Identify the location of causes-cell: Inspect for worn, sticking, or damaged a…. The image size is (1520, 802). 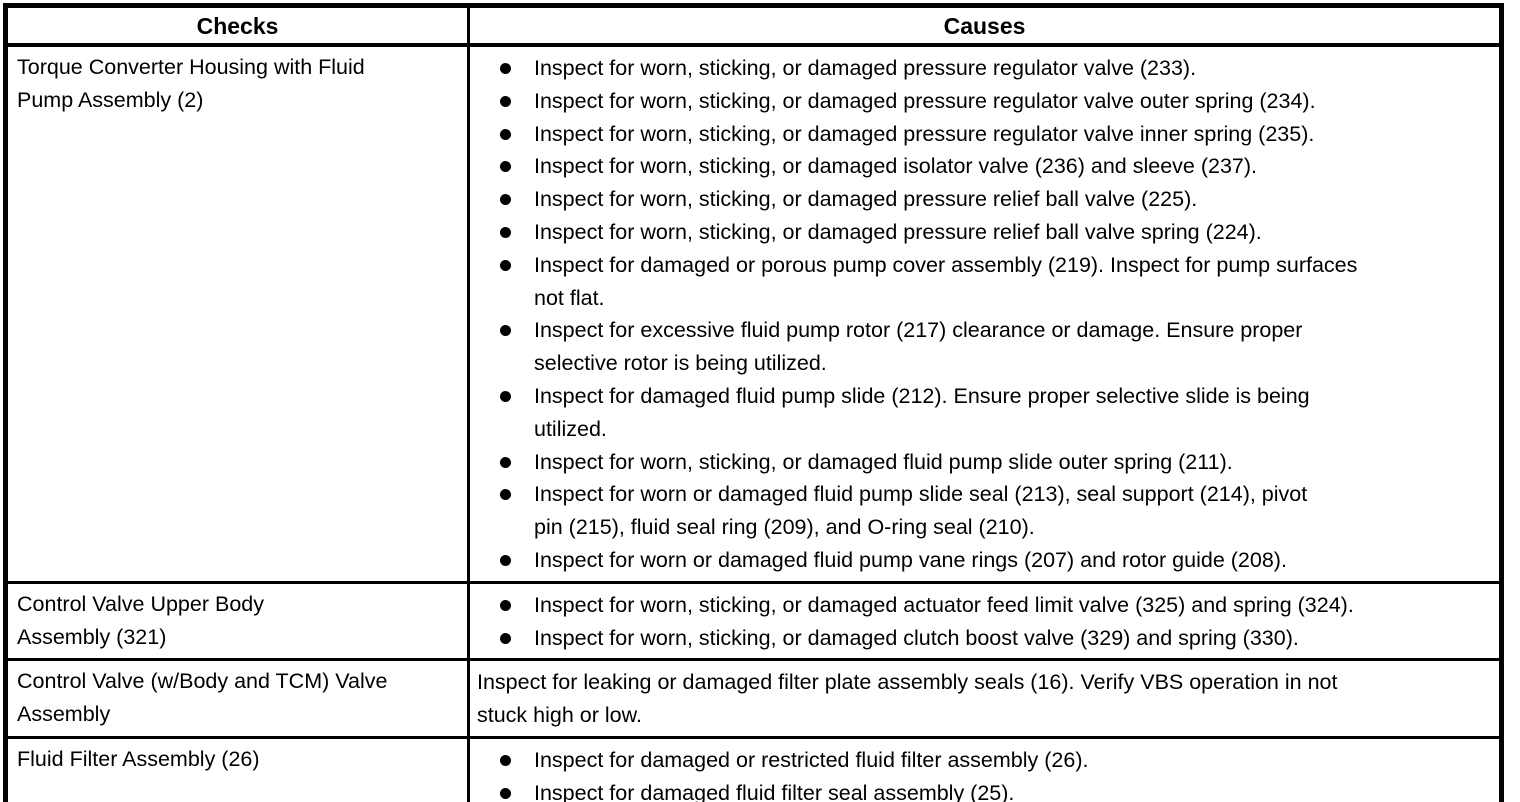
(985, 621).